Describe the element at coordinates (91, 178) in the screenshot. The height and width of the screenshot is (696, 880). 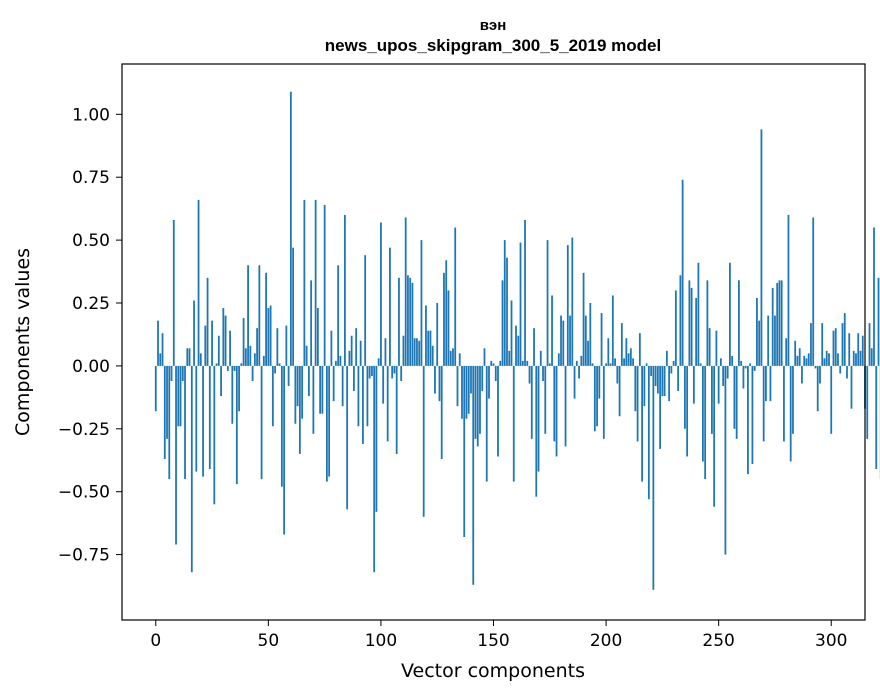
I see `y-tick-label: 0.75` at that location.